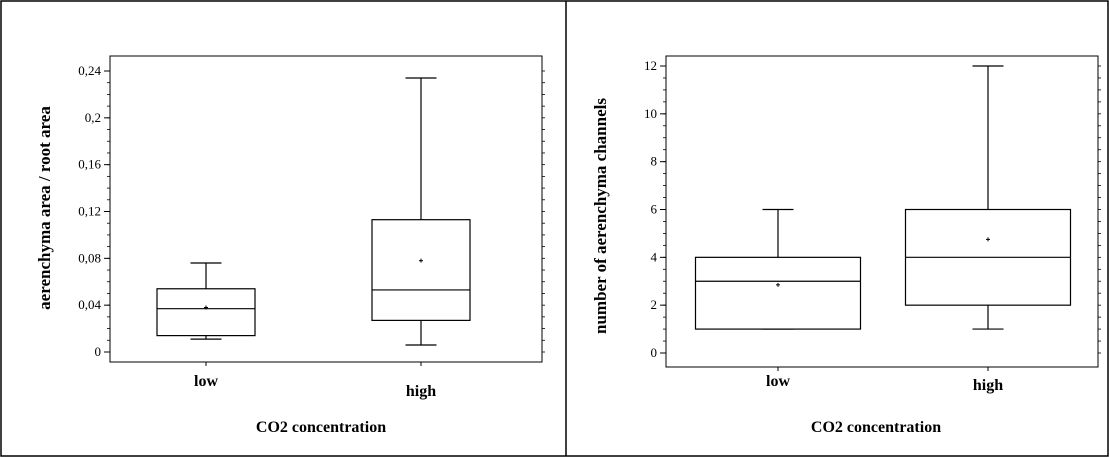  What do you see at coordinates (44, 208) in the screenshot?
I see `y-axis-label: aerenchyma area / root area` at bounding box center [44, 208].